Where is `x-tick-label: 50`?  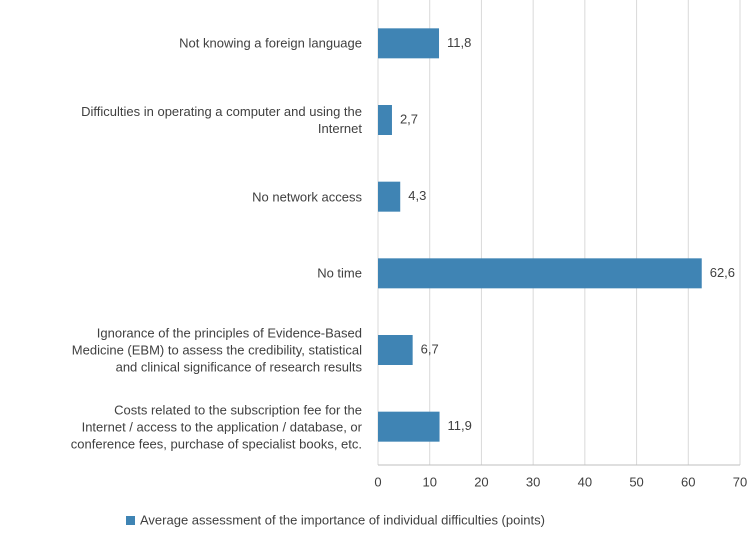 x-tick-label: 50 is located at coordinates (636, 481).